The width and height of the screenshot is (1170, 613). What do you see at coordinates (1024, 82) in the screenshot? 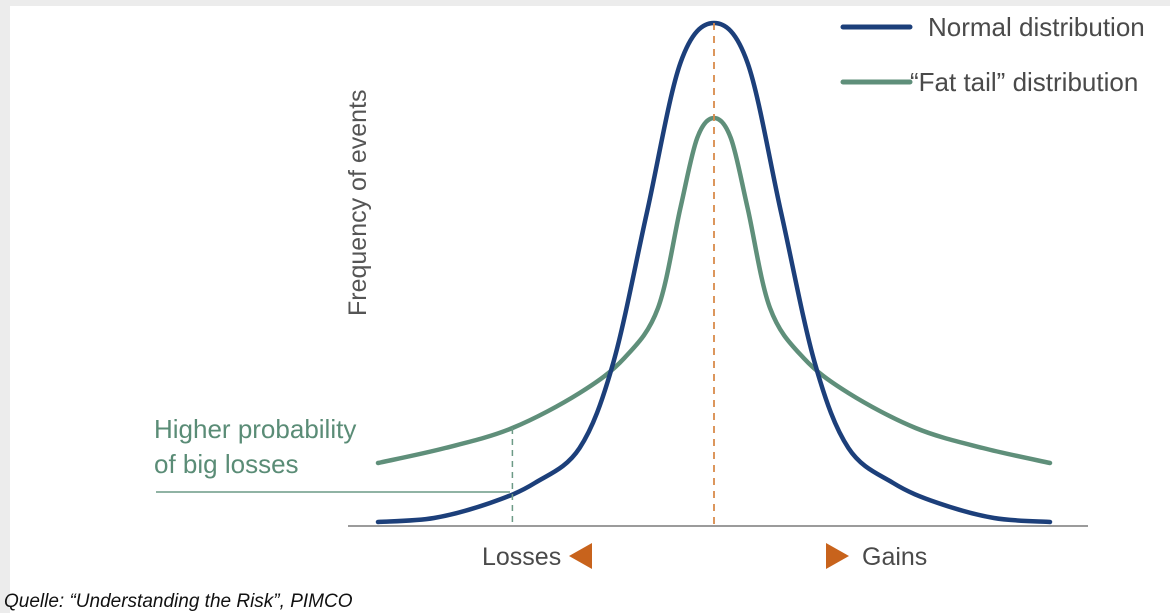
I see `legend-label-fat-tail: “Fat tail” distribution` at bounding box center [1024, 82].